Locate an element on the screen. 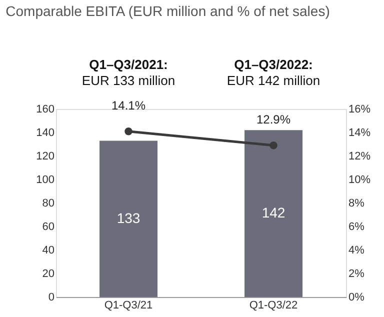  y-tick-label: 160 is located at coordinates (45, 110).